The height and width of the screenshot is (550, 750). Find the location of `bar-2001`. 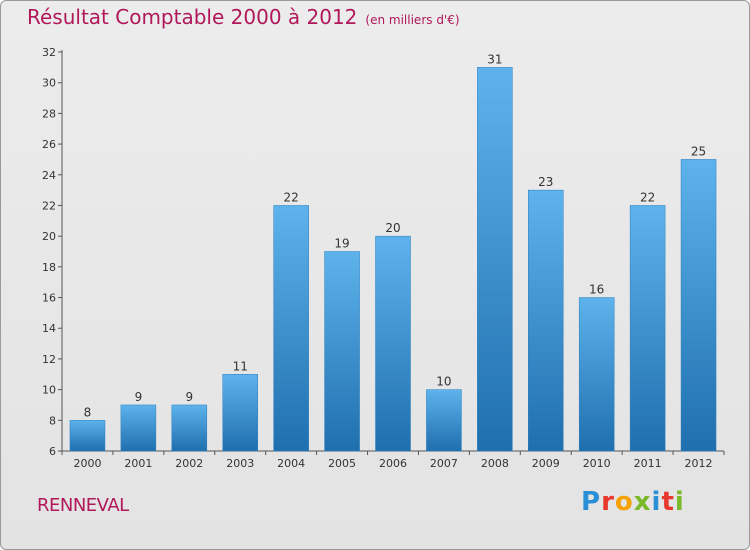

bar-2001 is located at coordinates (138, 428).